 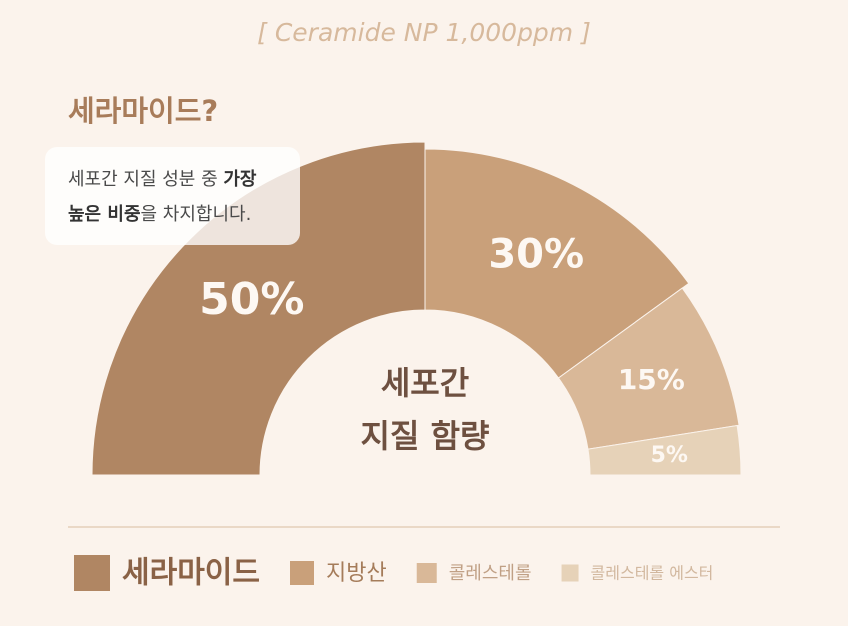 I want to click on center-label: 세포간, so click(x=425, y=383).